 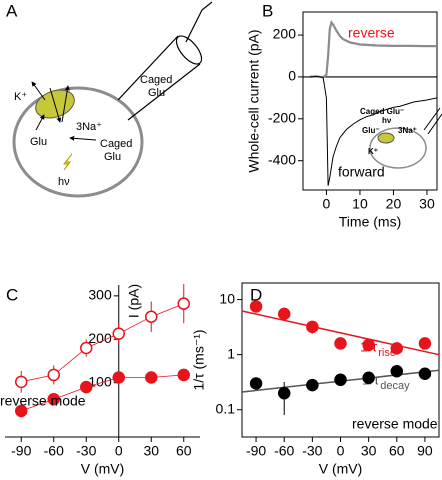 What do you see at coordinates (340, 333) in the screenshot?
I see `fit-line` at bounding box center [340, 333].